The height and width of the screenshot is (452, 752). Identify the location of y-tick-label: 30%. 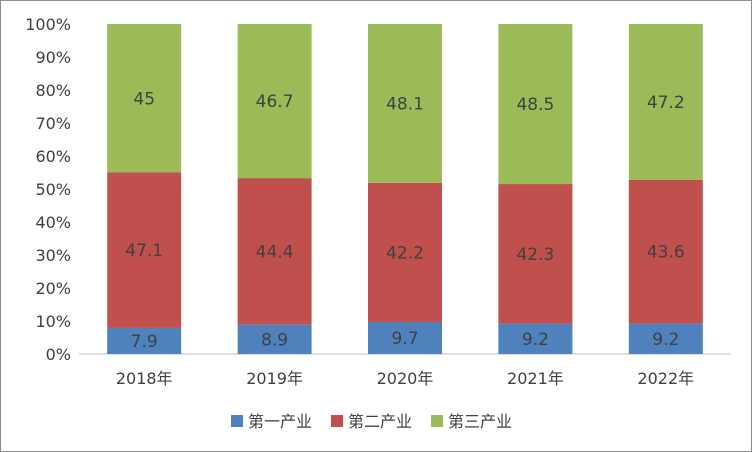
(53, 255).